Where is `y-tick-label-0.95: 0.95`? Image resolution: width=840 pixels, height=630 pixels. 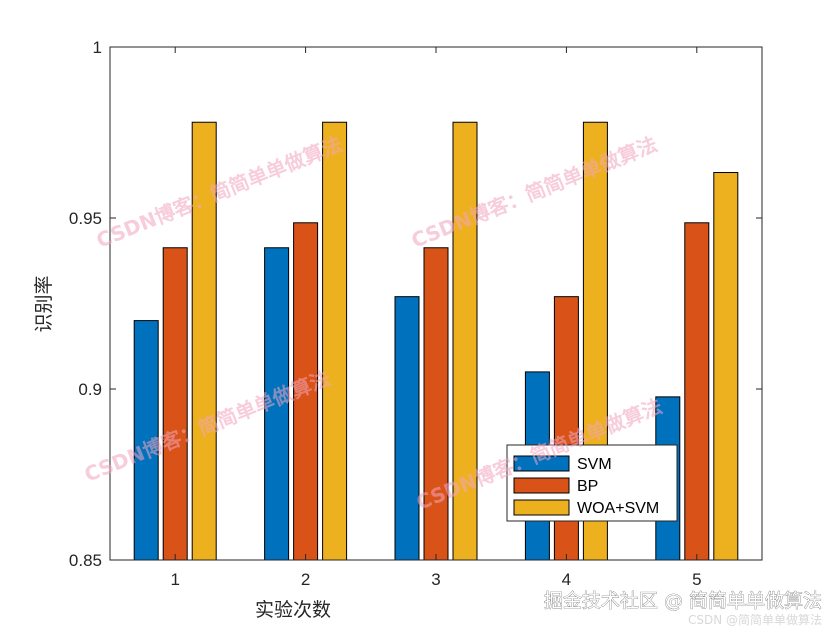
y-tick-label-0.95: 0.95 is located at coordinates (85, 218).